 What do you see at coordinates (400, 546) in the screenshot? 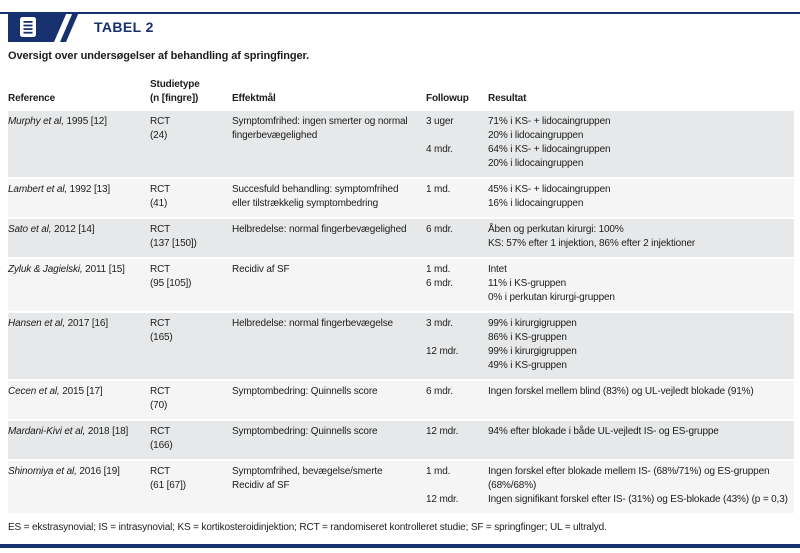
I see `bottom-divider` at bounding box center [400, 546].